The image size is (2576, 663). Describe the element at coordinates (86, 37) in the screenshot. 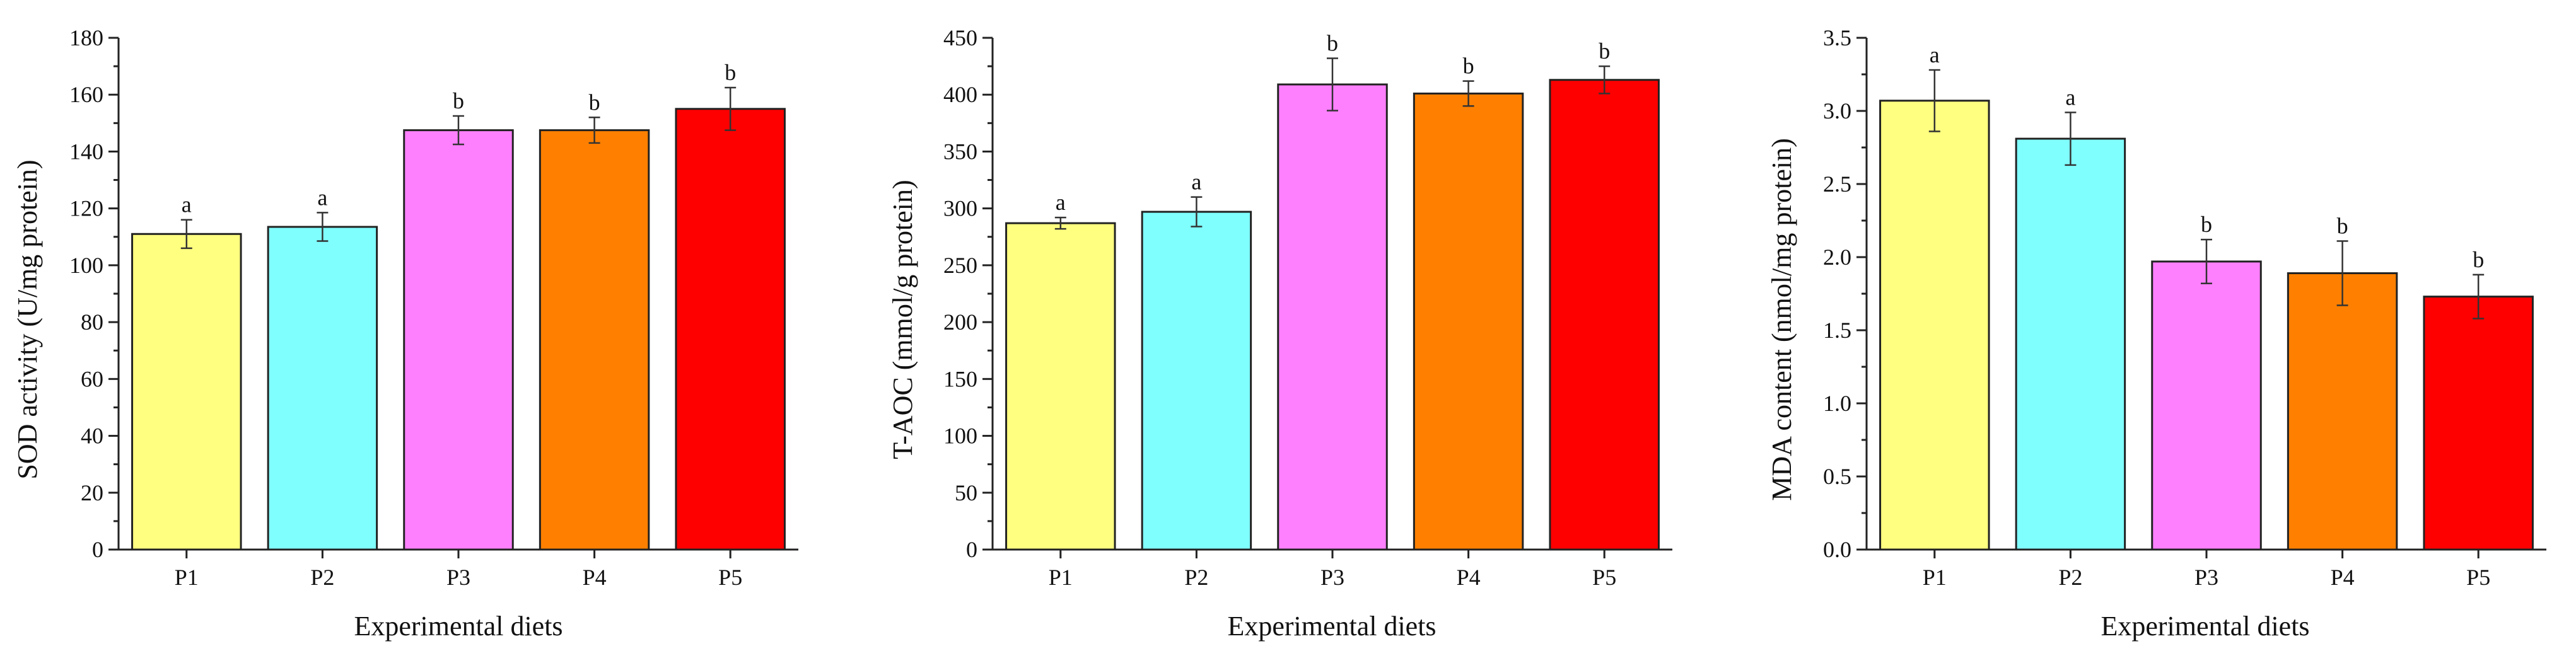

I see `sod-y-tick-label-9: 180` at that location.